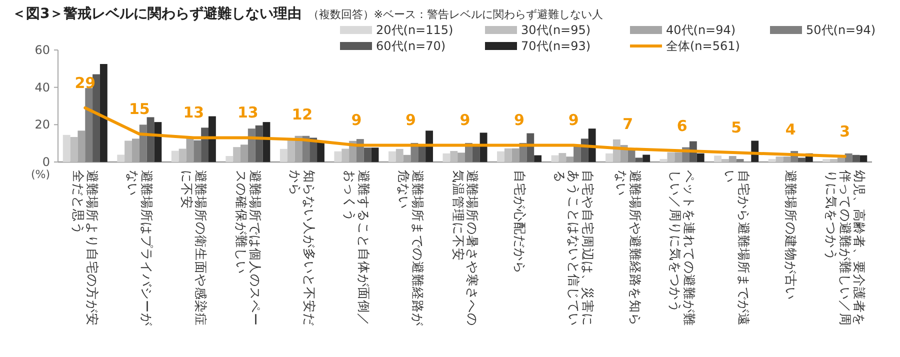 The image size is (900, 357). What do you see at coordinates (194, 248) in the screenshot?
I see `x-tick-label: 避難場所の衛生面や感染症に不安` at bounding box center [194, 248].